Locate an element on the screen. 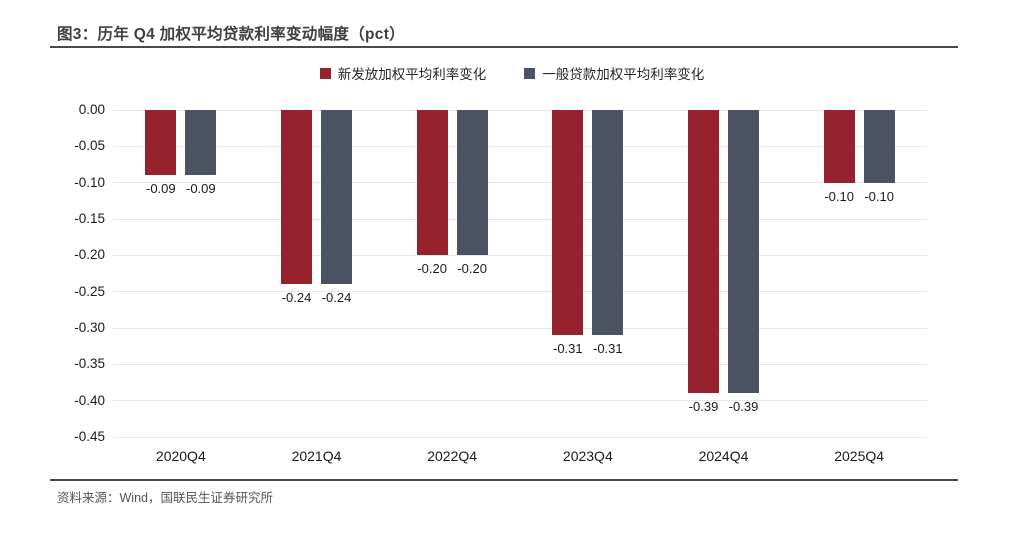 The image size is (1024, 535). bar-2025Q4-series0 is located at coordinates (839, 146).